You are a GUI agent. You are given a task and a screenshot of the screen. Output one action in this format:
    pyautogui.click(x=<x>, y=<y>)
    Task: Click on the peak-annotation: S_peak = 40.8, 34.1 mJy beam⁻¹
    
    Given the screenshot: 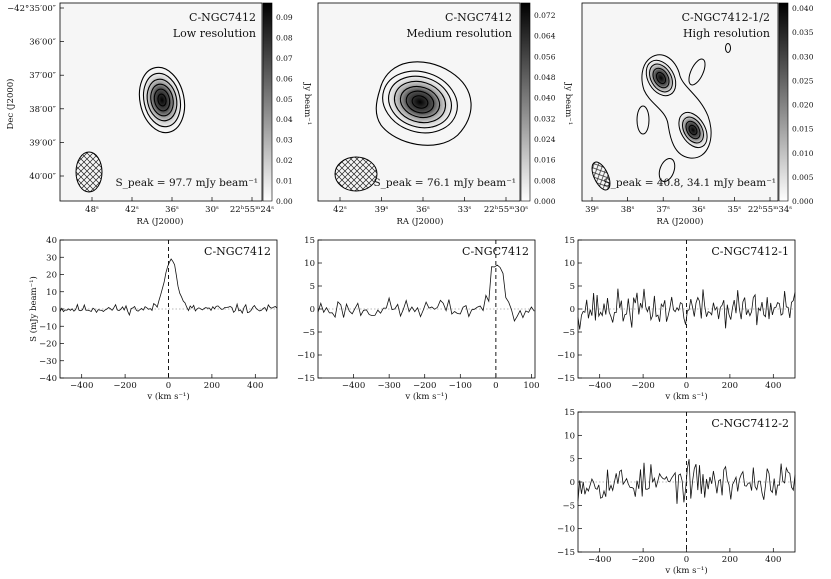 What is the action you would take?
    pyautogui.click(x=689, y=183)
    